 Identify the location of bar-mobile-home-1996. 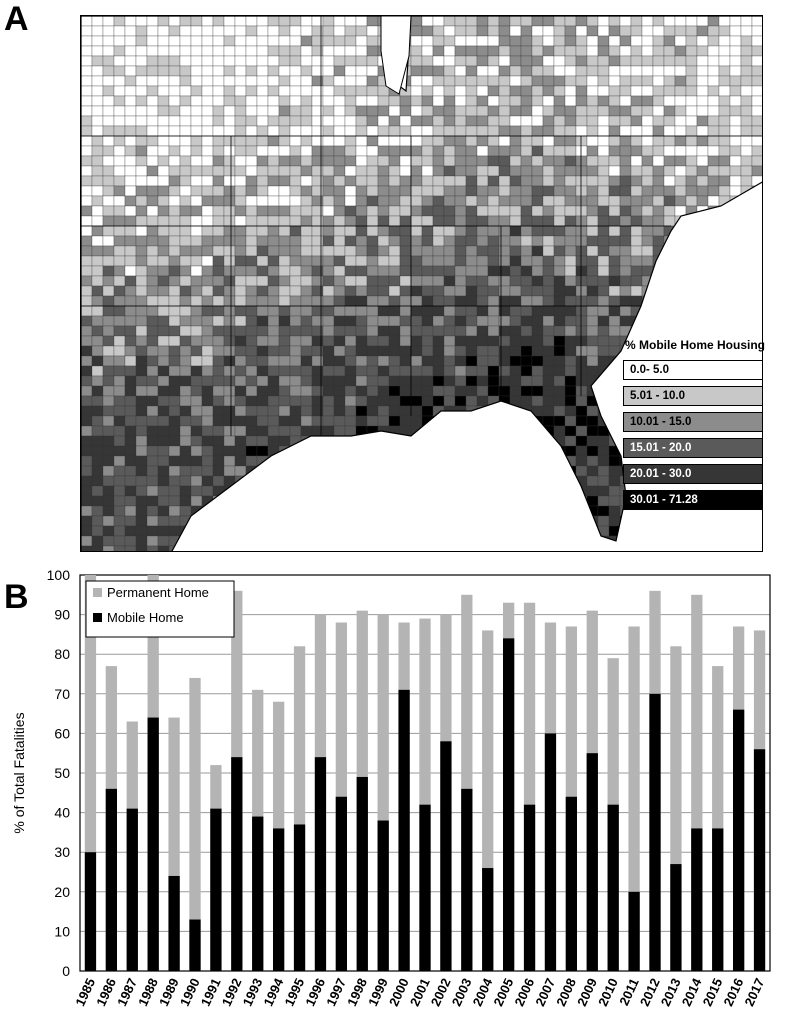
(320, 864).